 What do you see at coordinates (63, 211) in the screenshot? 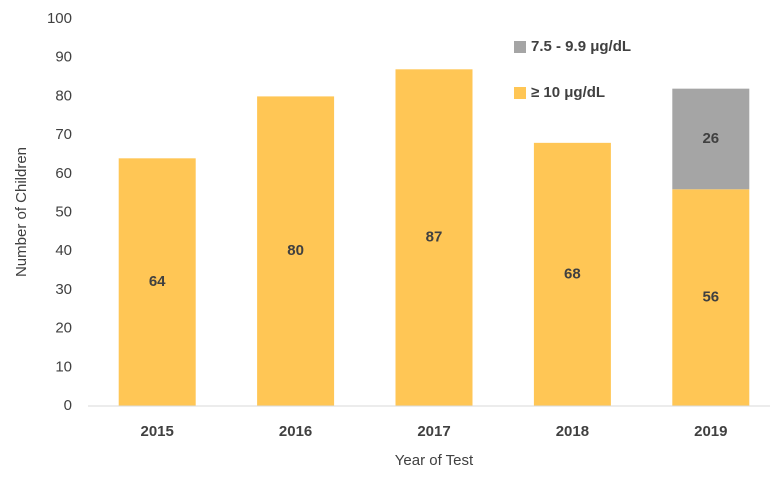
I see `y-tick-label: 50` at bounding box center [63, 211].